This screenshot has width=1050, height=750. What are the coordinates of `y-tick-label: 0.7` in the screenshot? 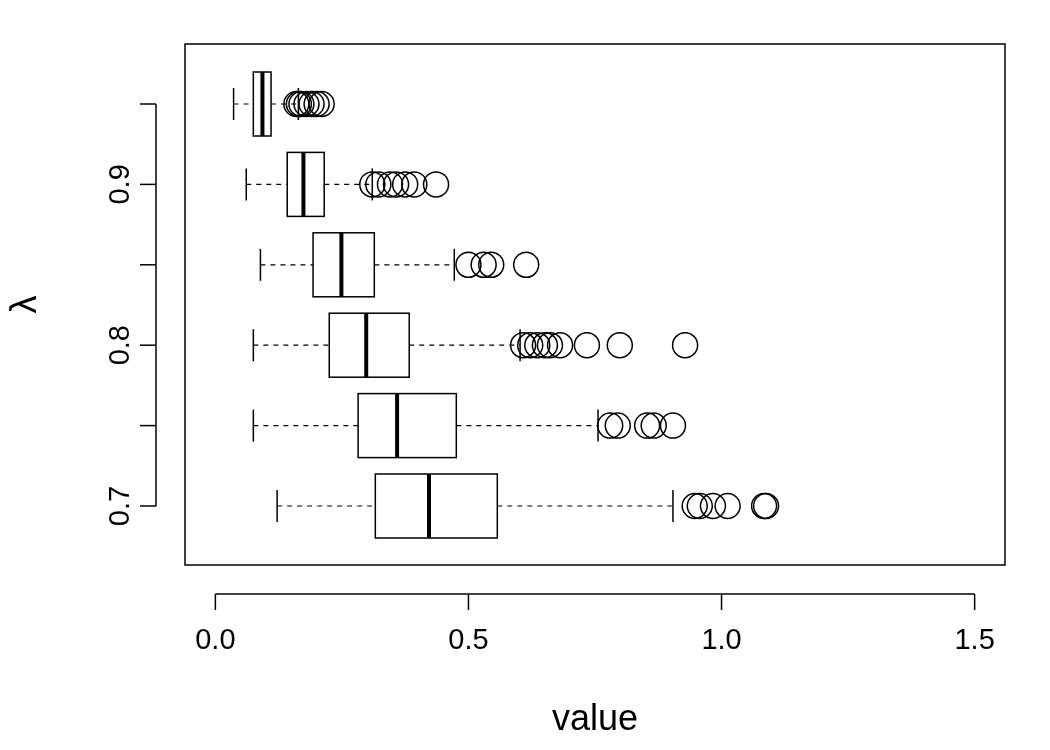 It's located at (119, 506).